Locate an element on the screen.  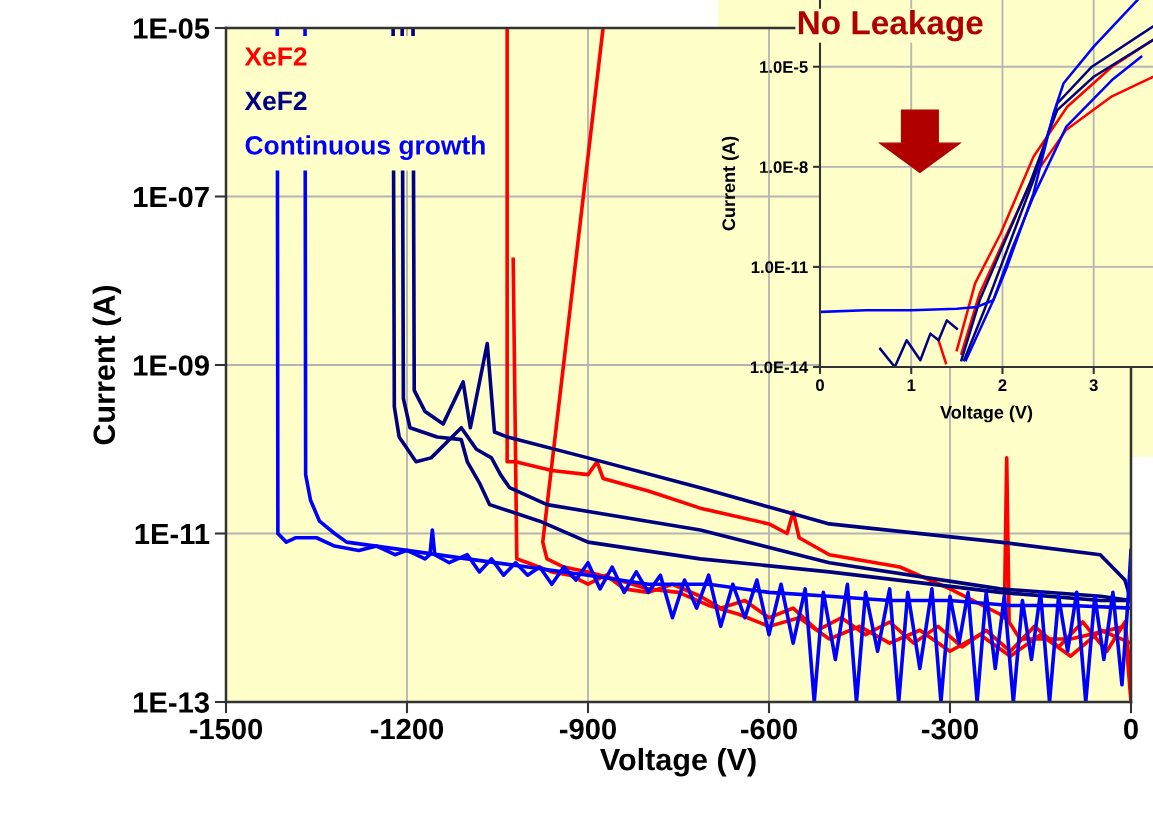
x-tick-label: -900 is located at coordinates (587, 729).